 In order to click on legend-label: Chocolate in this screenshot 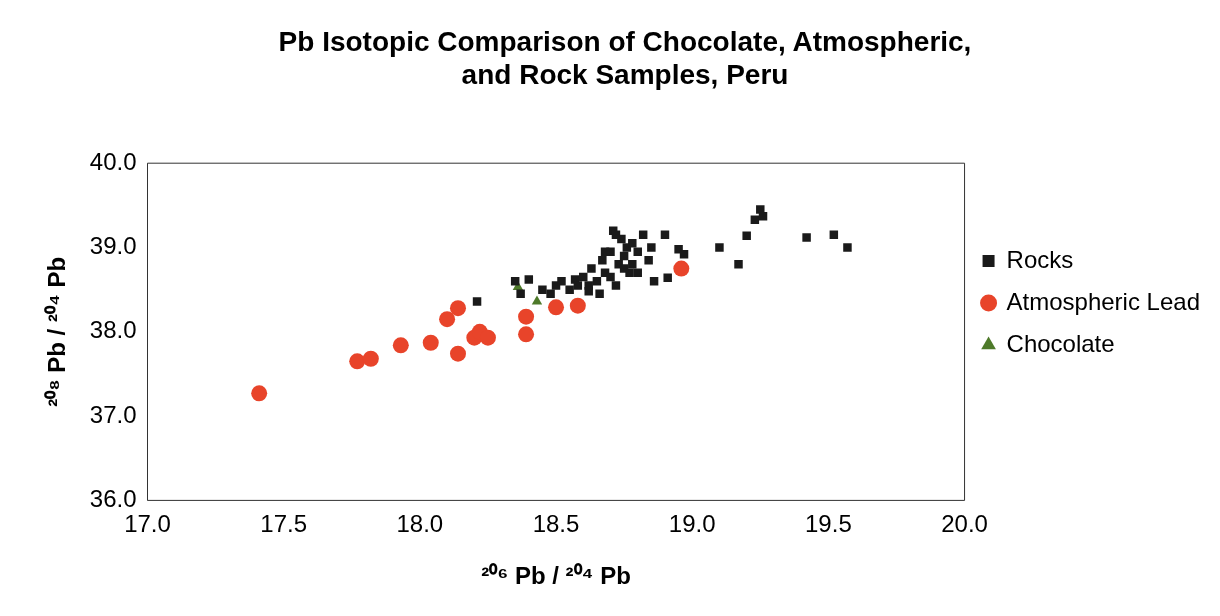, I will do `click(1060, 343)`.